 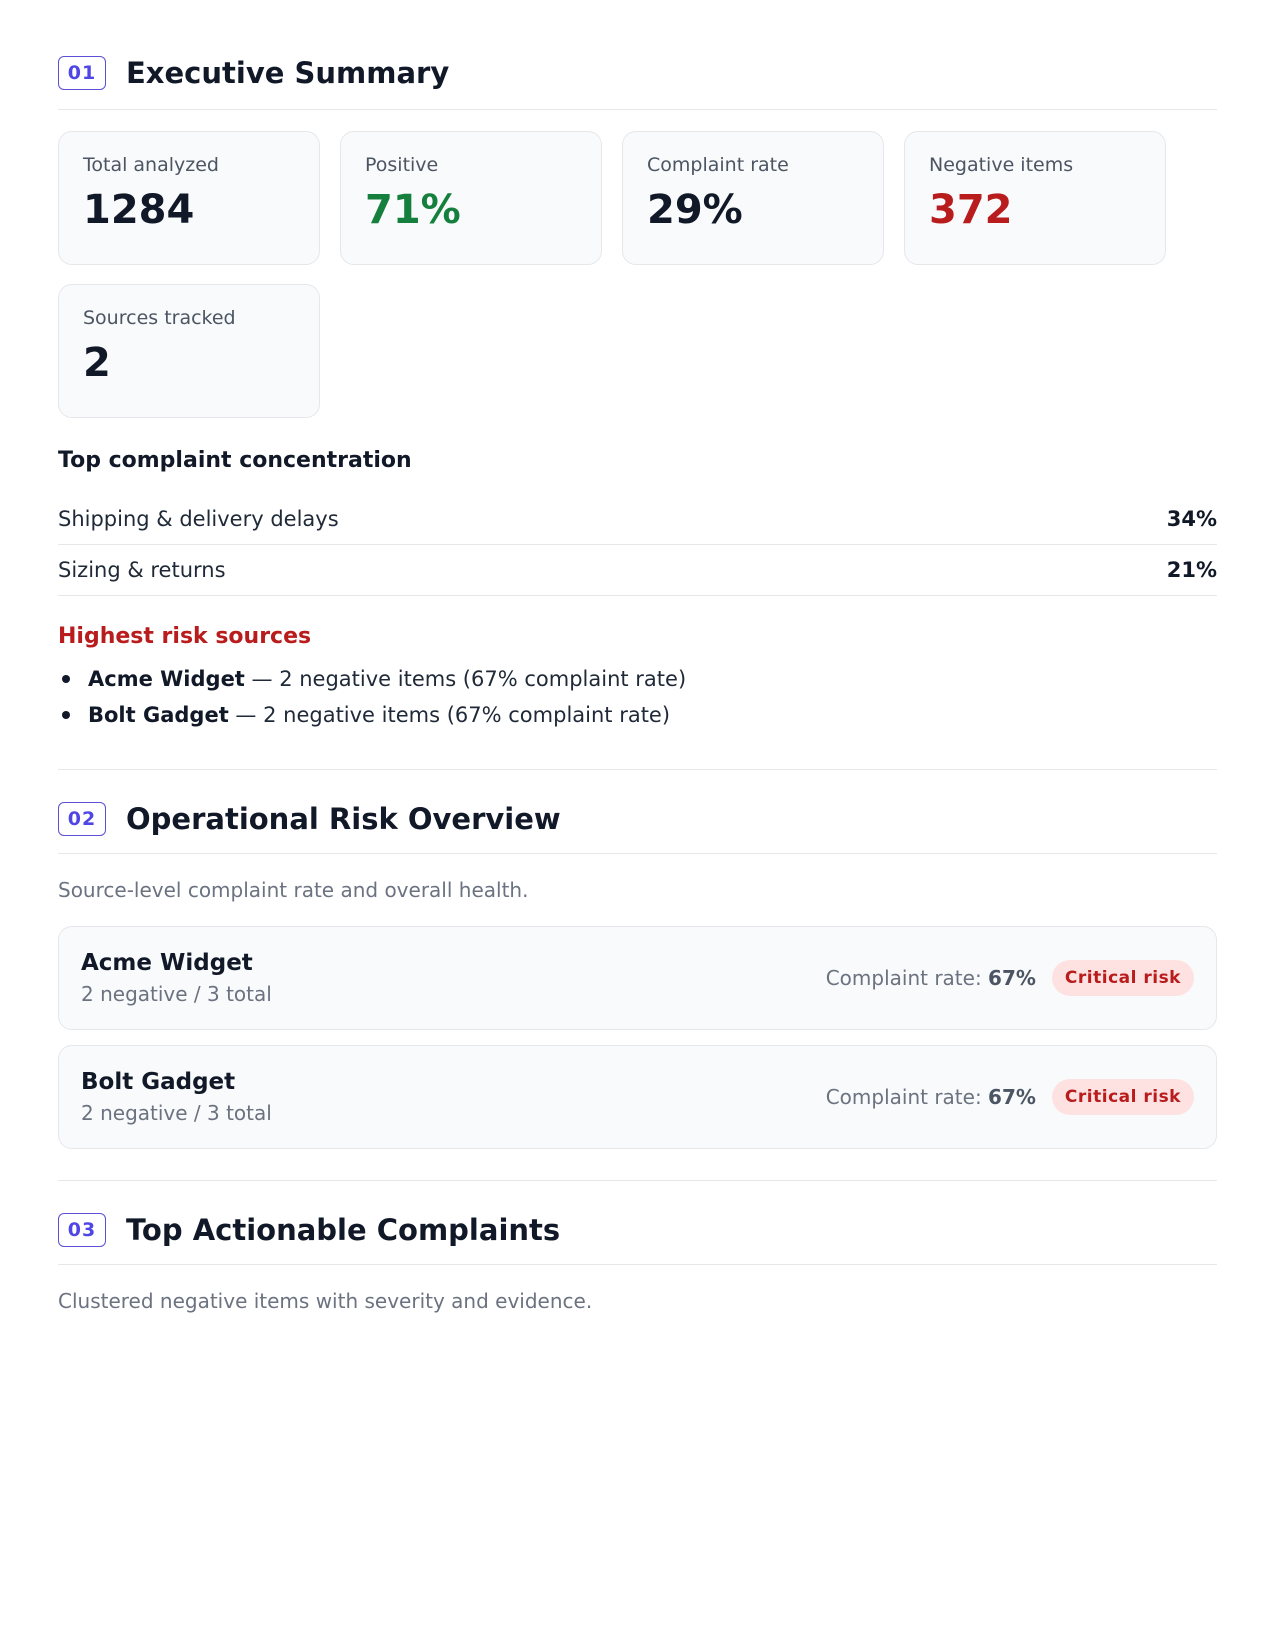 I want to click on section-number: 02, so click(x=82, y=819).